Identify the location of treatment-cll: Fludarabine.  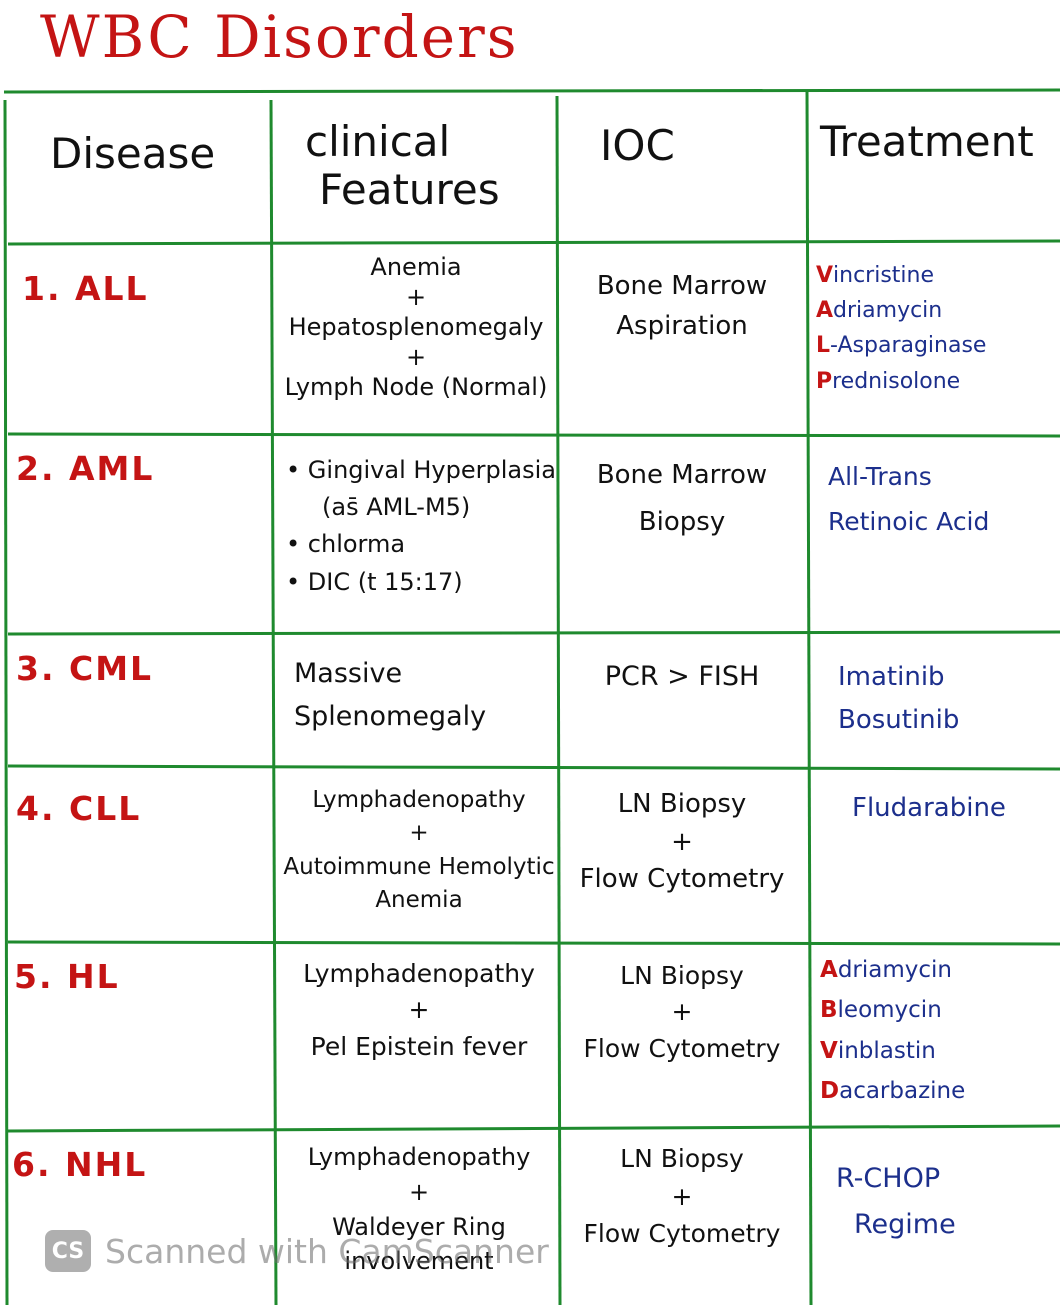
(954, 808).